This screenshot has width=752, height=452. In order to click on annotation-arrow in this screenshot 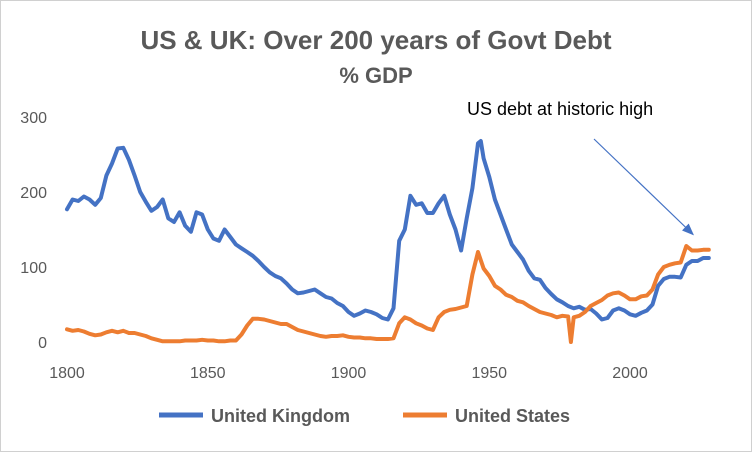, I will do `click(643, 187)`.